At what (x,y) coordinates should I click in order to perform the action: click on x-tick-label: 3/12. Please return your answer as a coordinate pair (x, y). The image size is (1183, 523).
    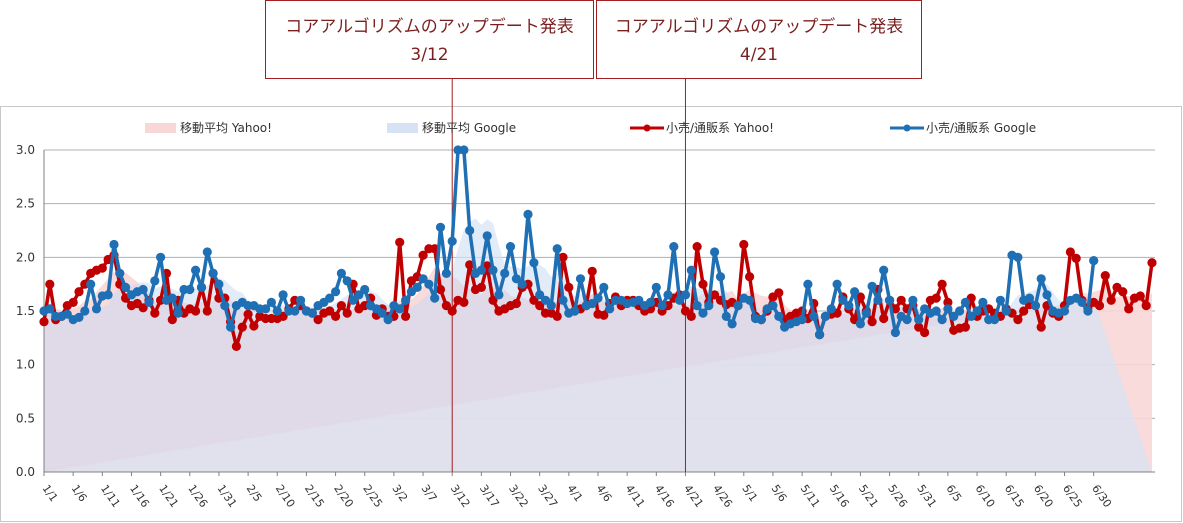
    Looking at the image, I should click on (460, 496).